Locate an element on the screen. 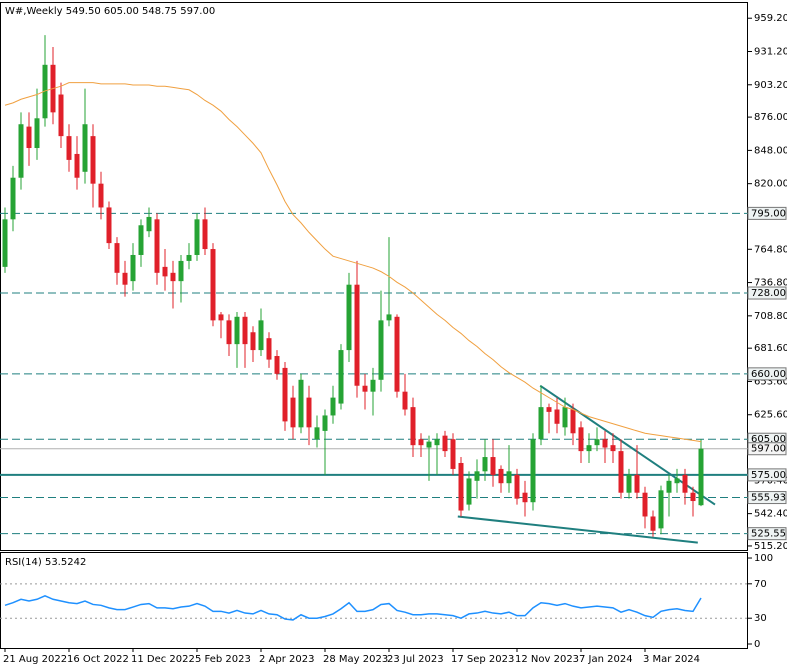  current-label-box is located at coordinates (767, 449).